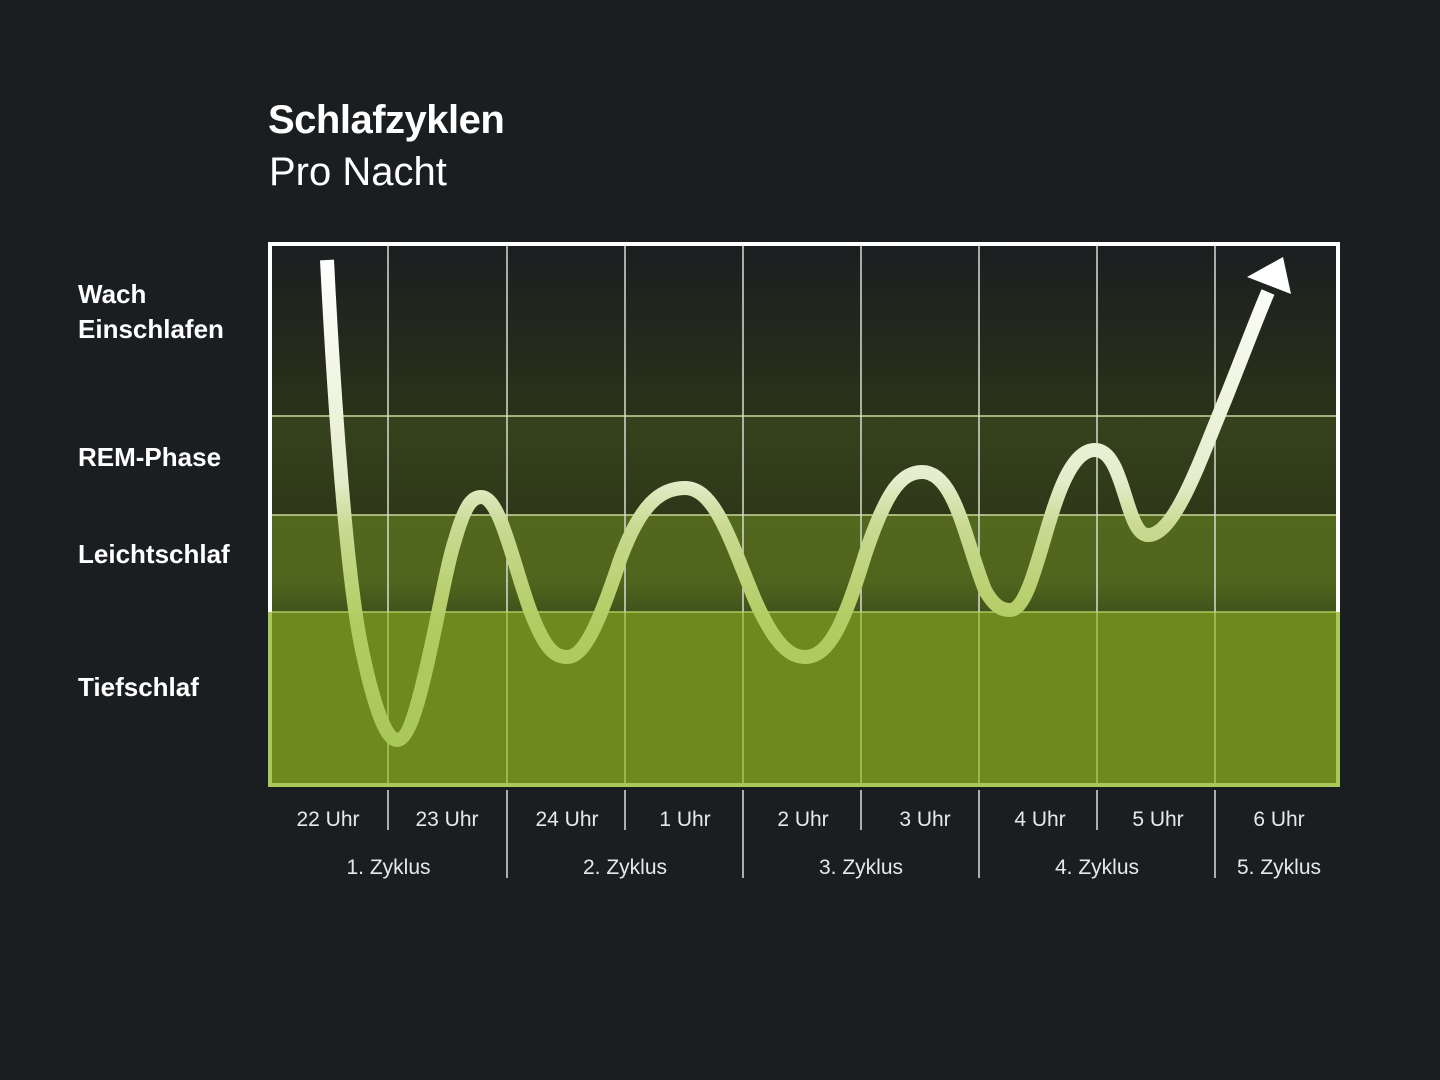  Describe the element at coordinates (1040, 819) in the screenshot. I see `x-tick-4-uhr: 4 Uhr` at that location.